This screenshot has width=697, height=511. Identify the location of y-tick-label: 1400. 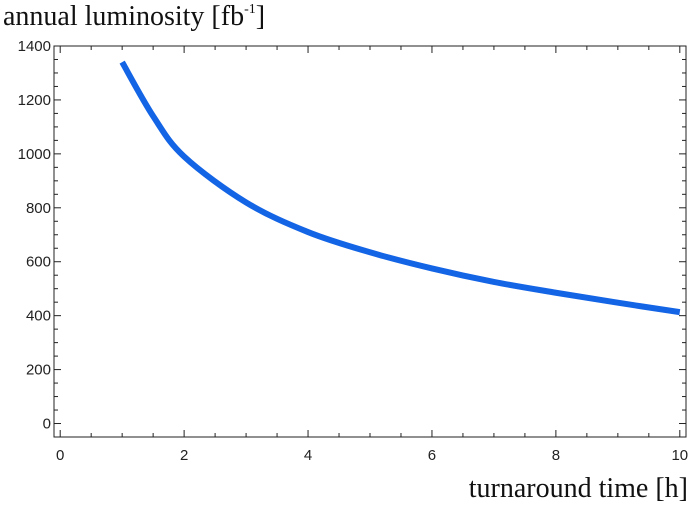
(34, 46).